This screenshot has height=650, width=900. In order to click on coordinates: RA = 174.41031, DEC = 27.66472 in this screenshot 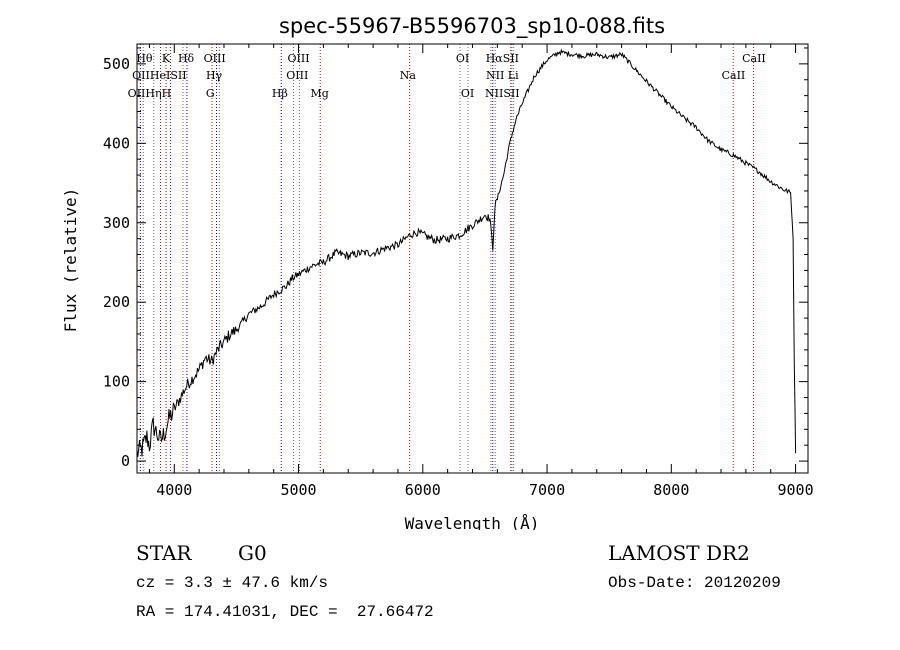, I will do `click(285, 612)`.